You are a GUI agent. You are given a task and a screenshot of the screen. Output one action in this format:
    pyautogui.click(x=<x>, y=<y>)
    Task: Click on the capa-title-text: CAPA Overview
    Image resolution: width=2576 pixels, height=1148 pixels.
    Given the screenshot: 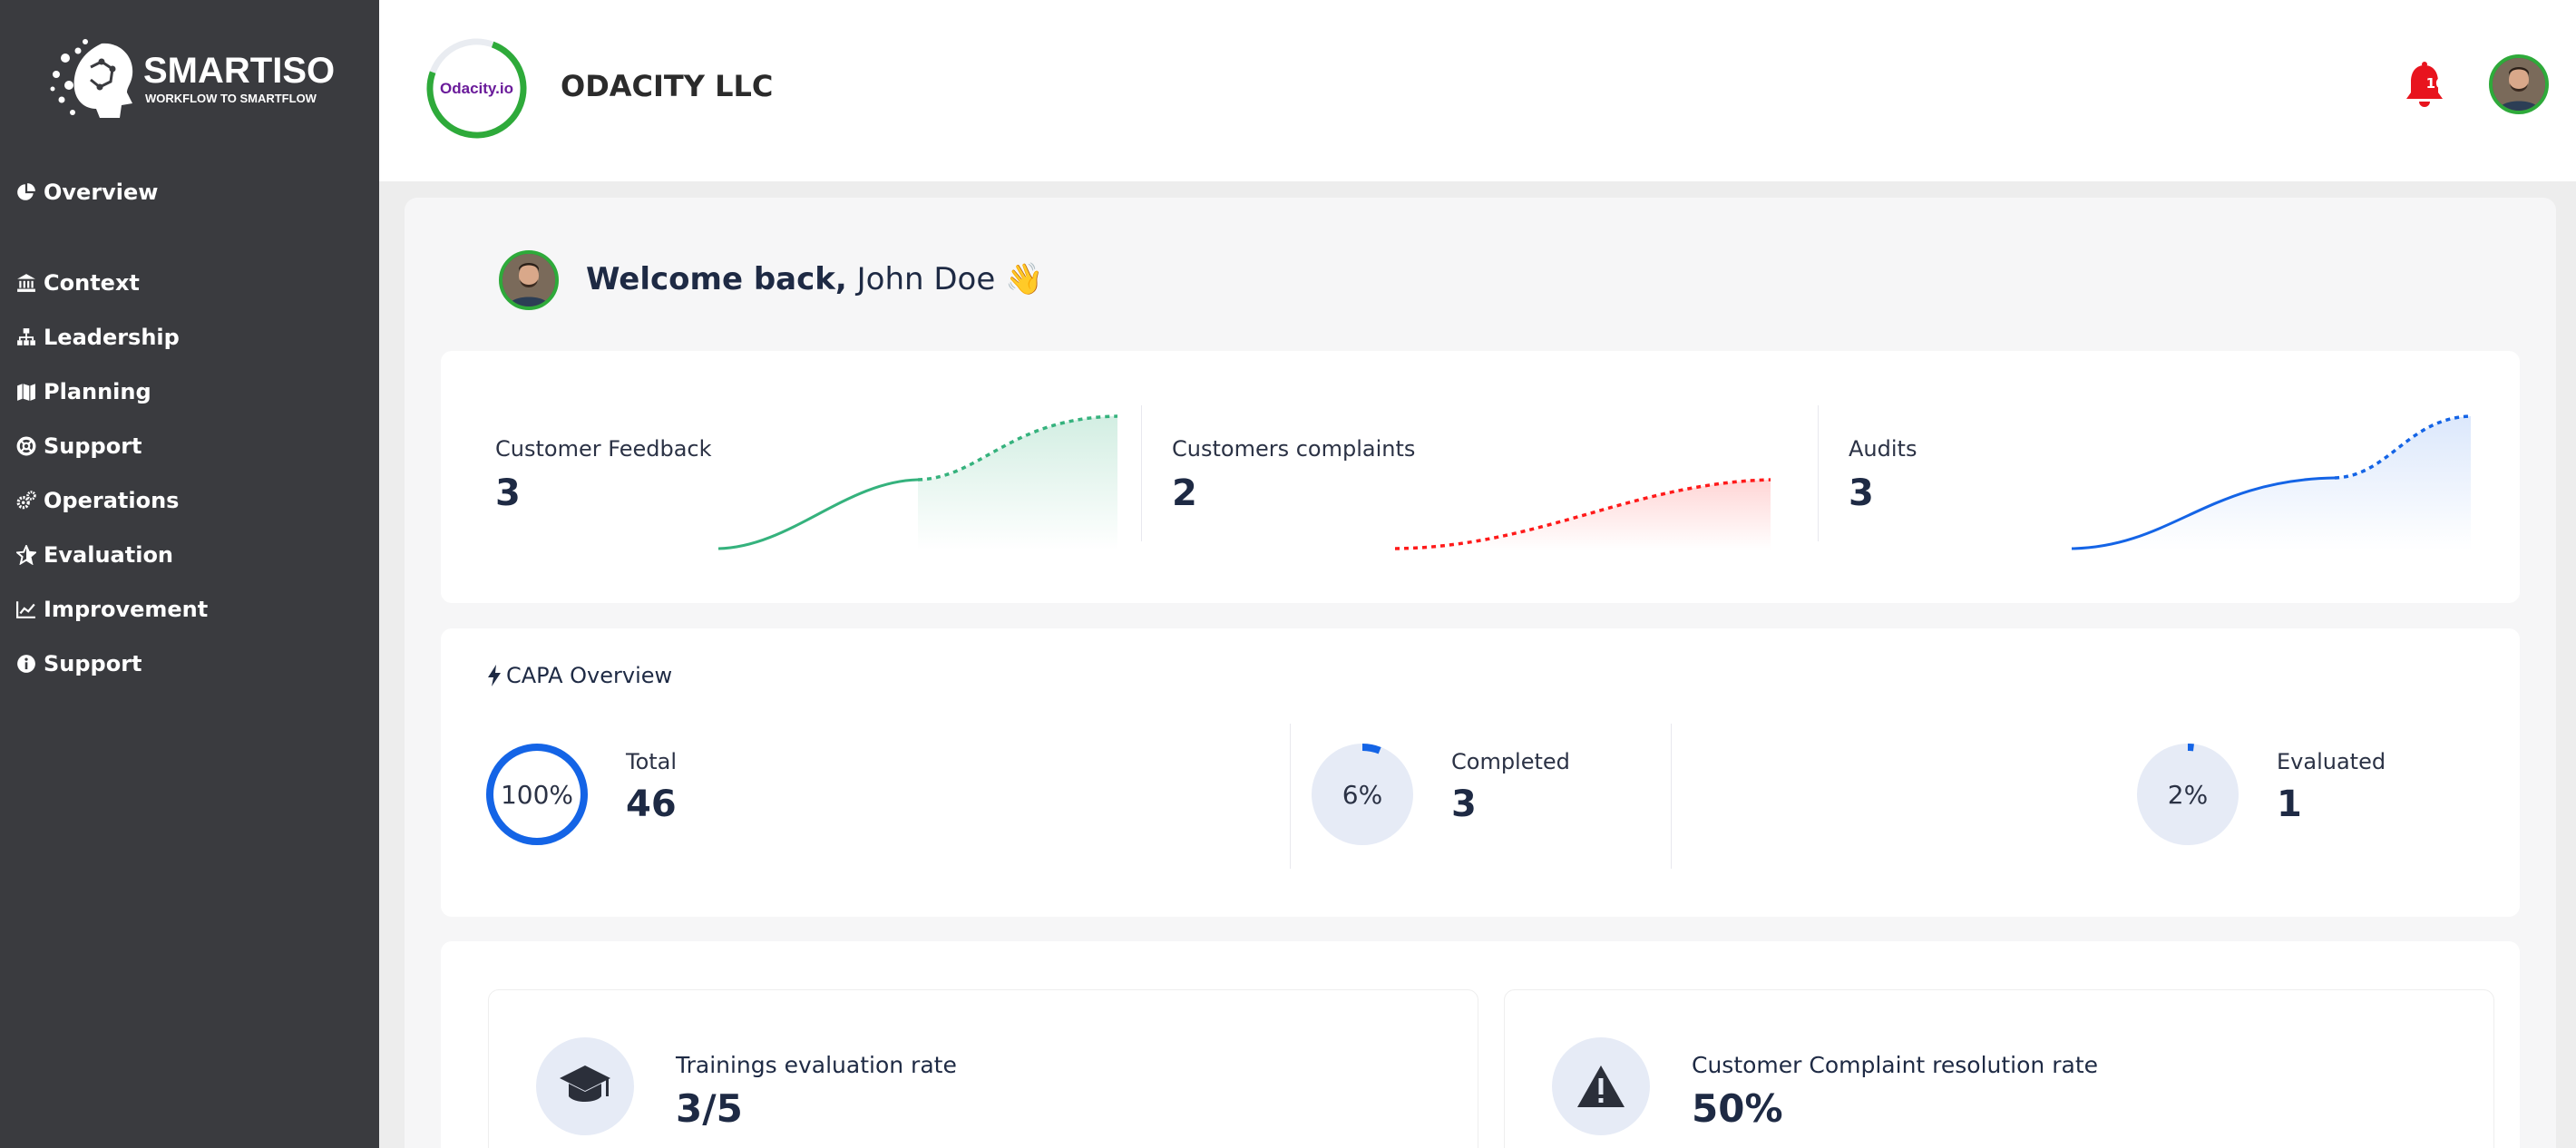 What is the action you would take?
    pyautogui.click(x=589, y=675)
    